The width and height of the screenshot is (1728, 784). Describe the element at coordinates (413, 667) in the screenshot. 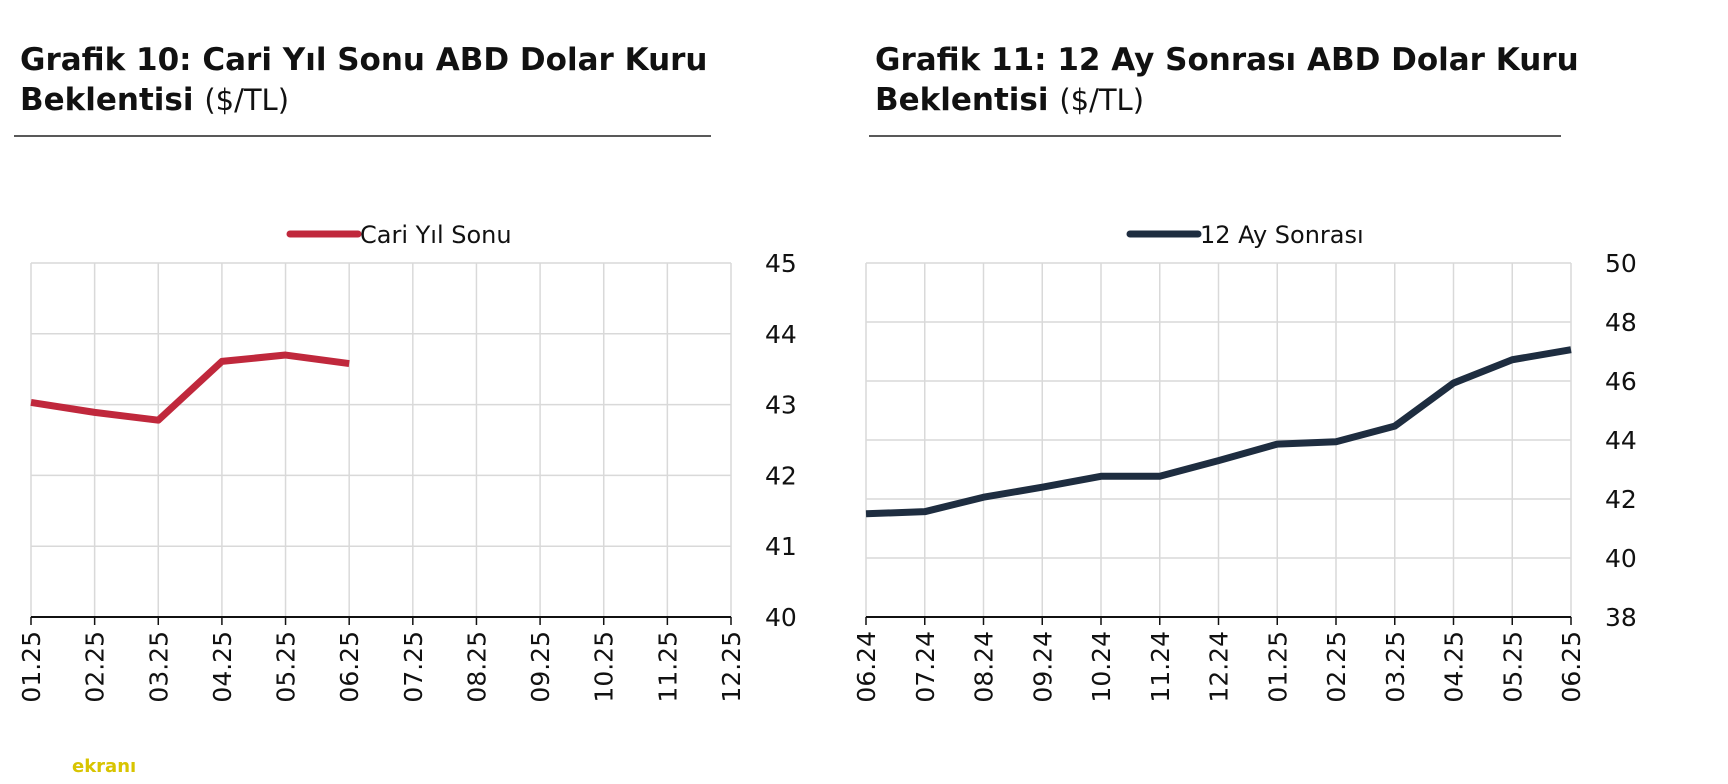

I see `x-tick-label: 07.25` at that location.